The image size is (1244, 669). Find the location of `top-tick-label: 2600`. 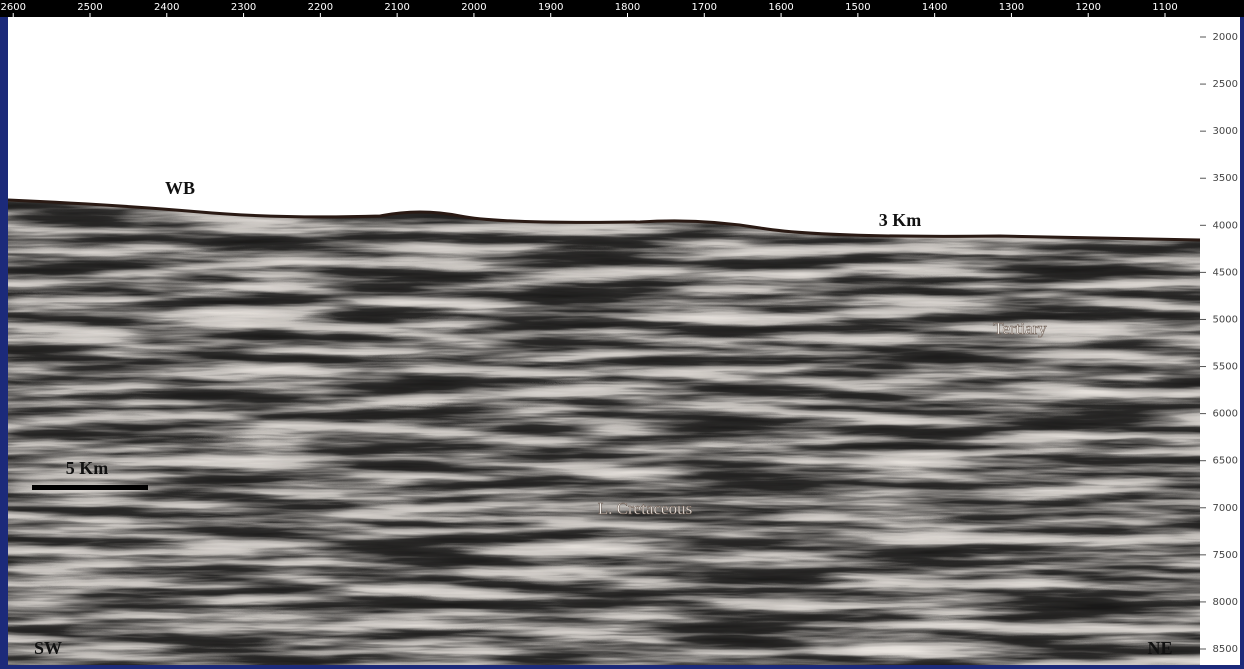

top-tick-label: 2600 is located at coordinates (12, 7).